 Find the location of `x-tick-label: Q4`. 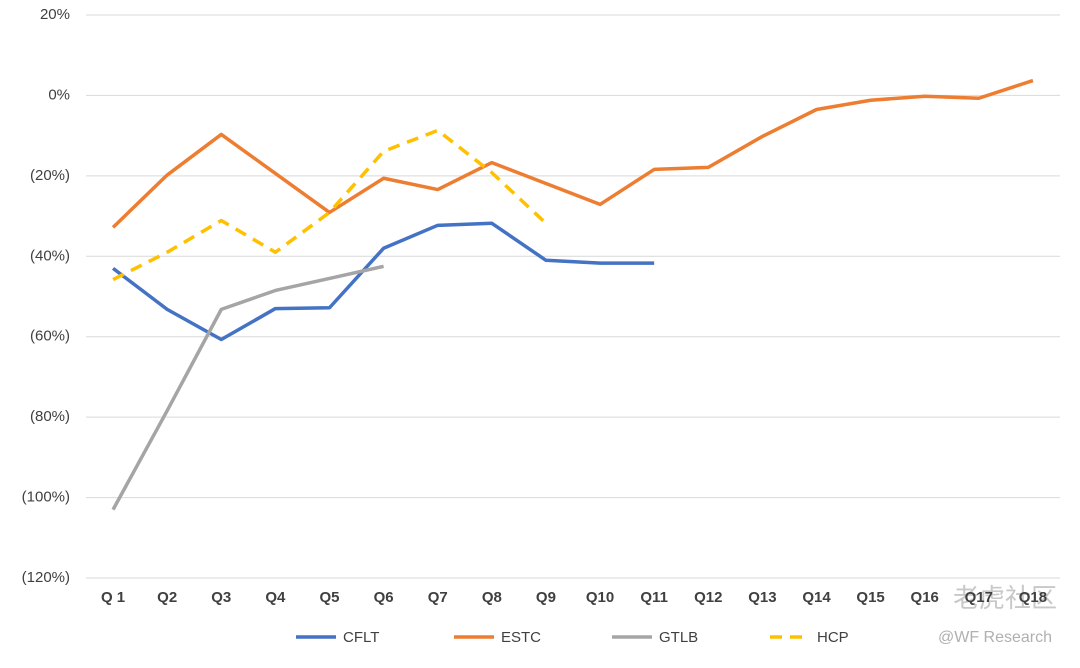

x-tick-label: Q4 is located at coordinates (275, 597).